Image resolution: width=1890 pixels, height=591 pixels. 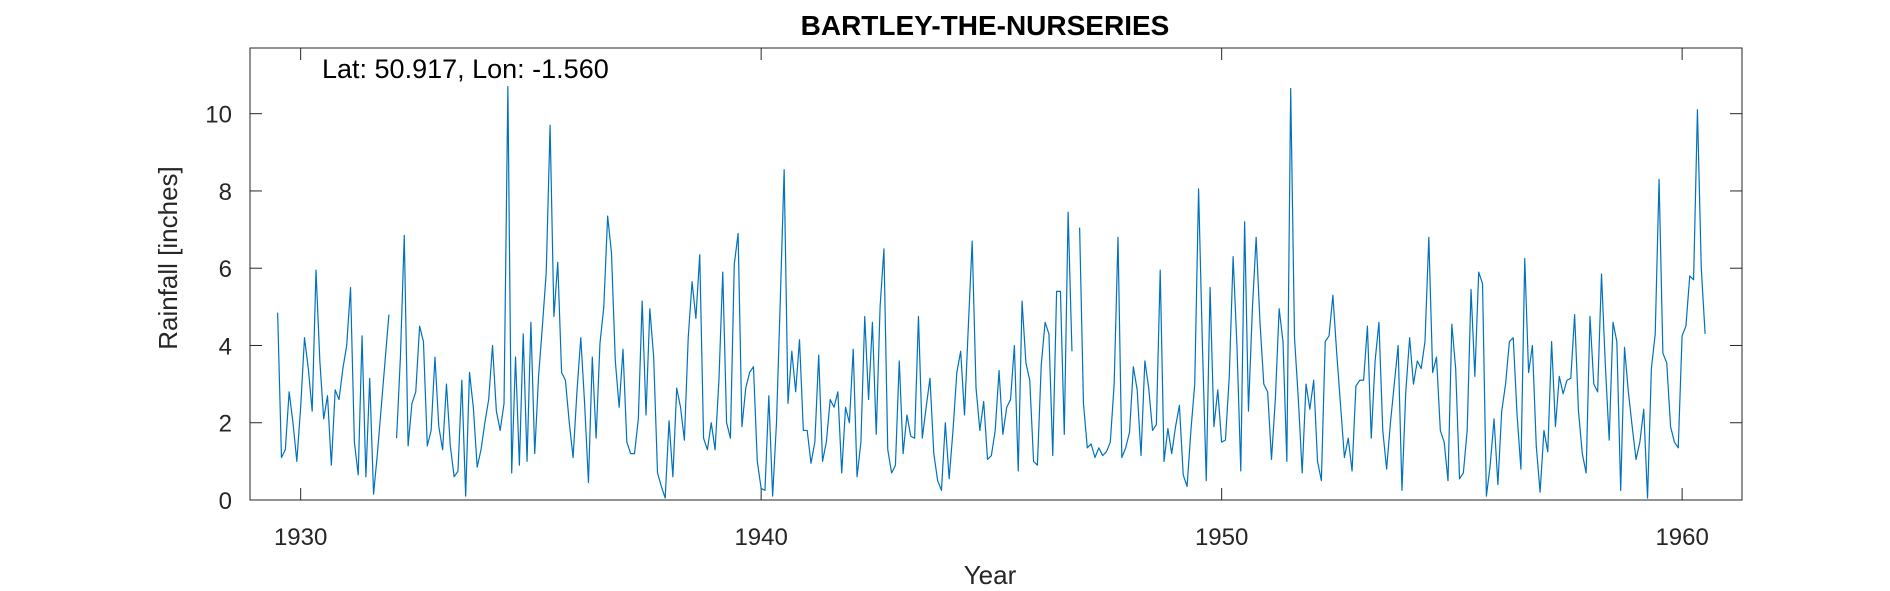 I want to click on x-tick-label: 1960, so click(x=1681, y=537).